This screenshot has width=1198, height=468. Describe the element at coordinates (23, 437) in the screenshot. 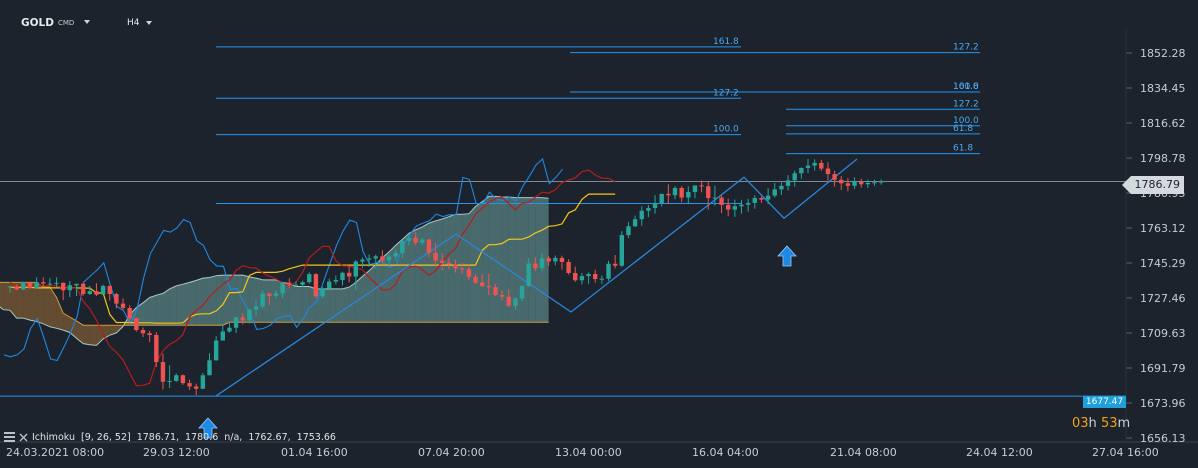

I see `indicator-close-icon` at that location.